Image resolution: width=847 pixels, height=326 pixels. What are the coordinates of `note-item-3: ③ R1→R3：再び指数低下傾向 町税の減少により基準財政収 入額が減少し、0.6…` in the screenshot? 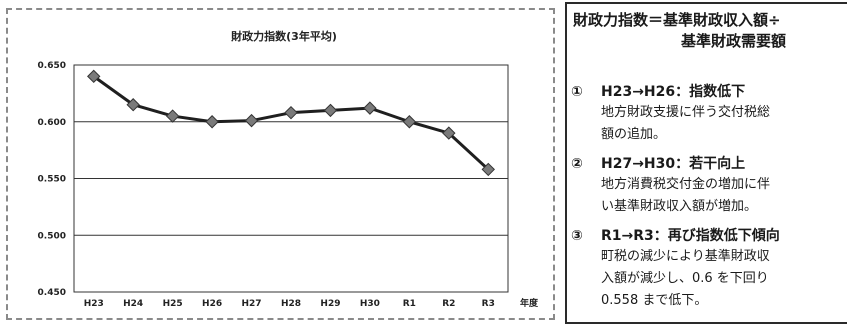 It's located at (709, 269).